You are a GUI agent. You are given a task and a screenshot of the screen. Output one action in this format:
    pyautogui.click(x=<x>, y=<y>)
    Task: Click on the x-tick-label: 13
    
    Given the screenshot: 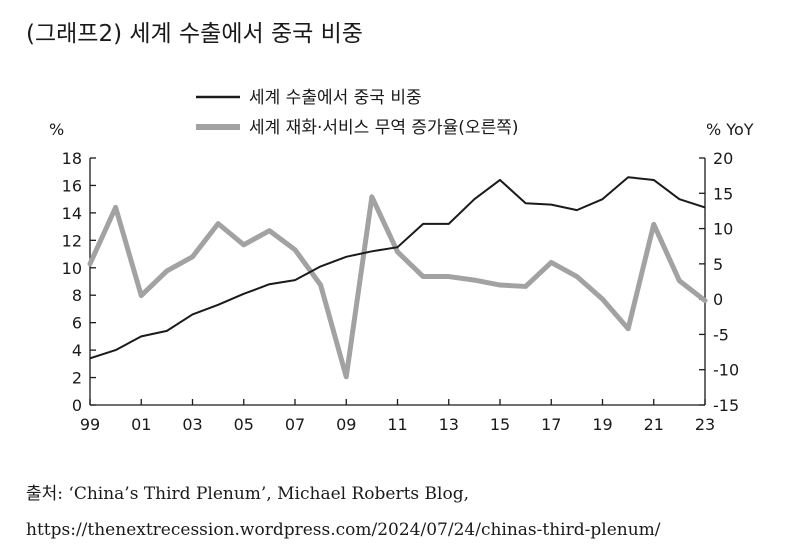 What is the action you would take?
    pyautogui.click(x=449, y=424)
    